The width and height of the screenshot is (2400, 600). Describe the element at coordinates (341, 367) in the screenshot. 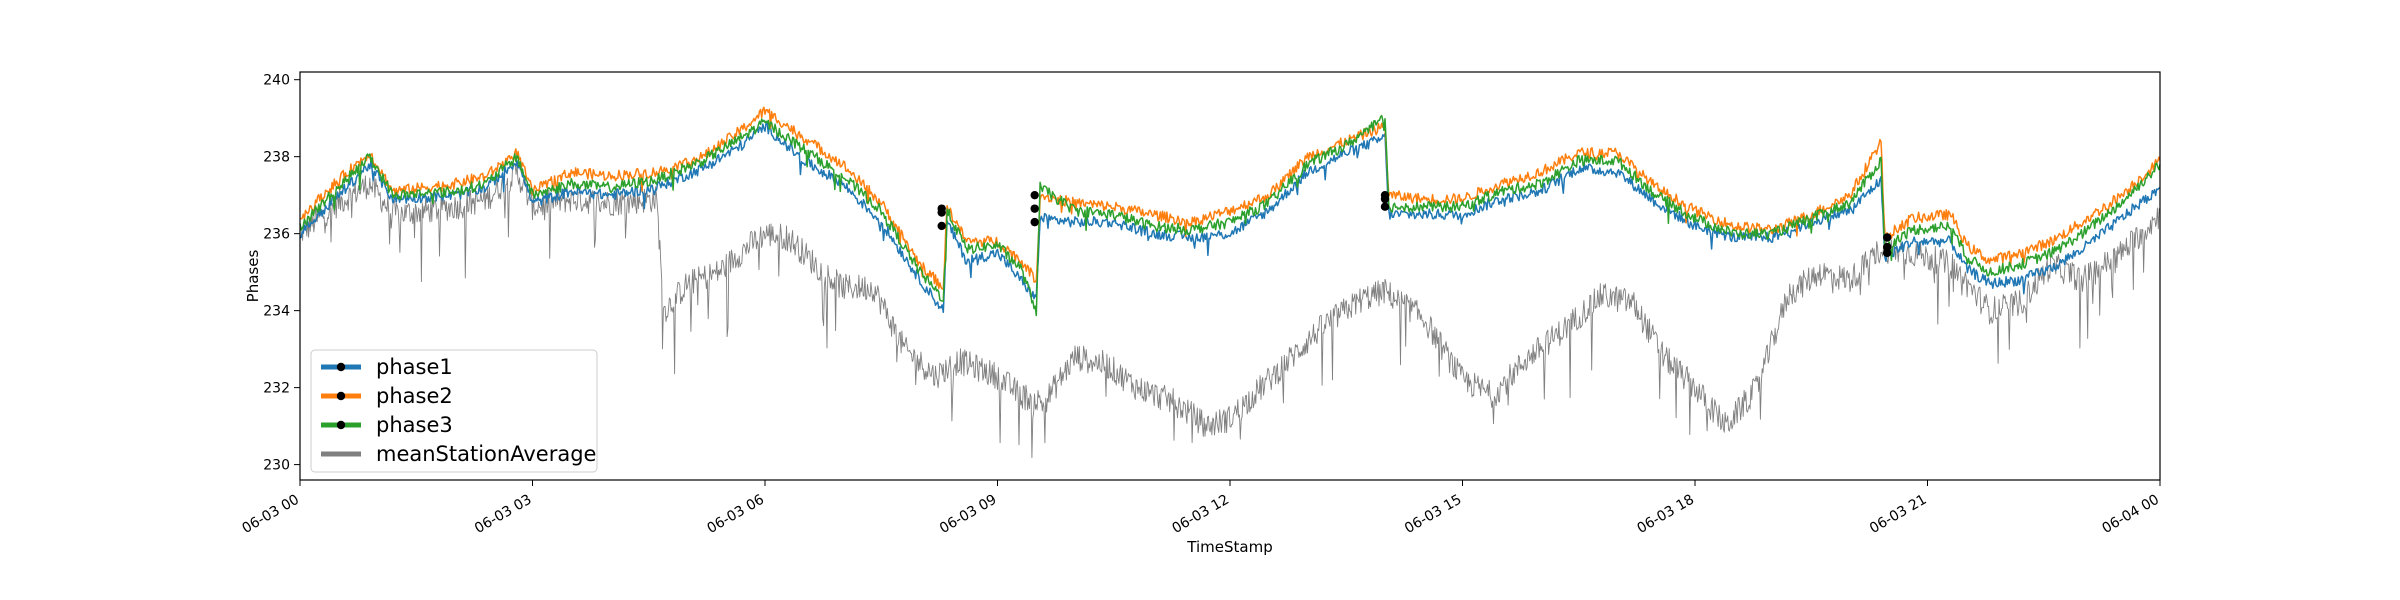

I see `legend-marker-phase1` at that location.